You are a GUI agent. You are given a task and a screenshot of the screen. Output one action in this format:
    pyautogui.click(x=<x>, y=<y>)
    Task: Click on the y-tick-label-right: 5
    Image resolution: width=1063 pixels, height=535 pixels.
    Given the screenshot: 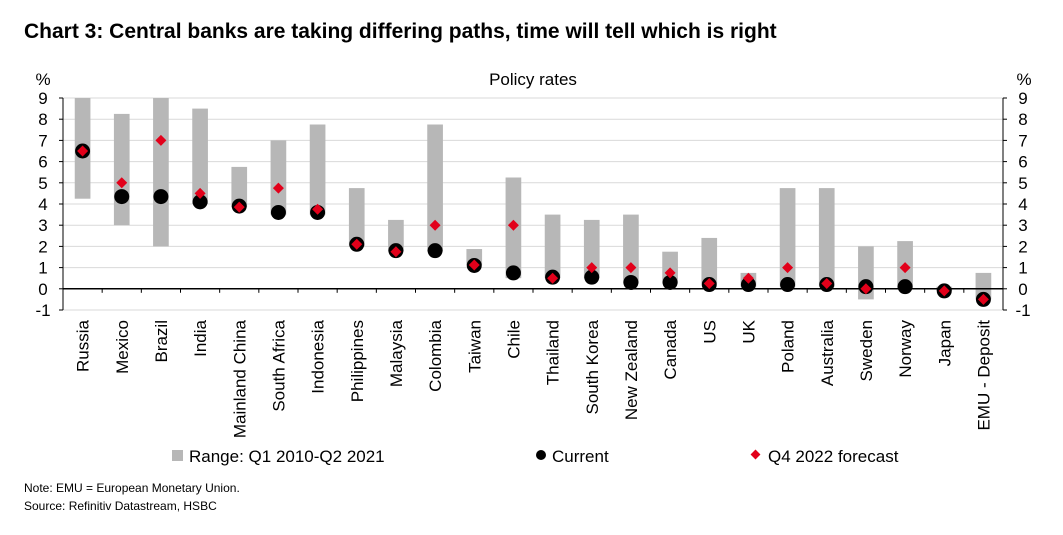 What is the action you would take?
    pyautogui.click(x=1022, y=183)
    